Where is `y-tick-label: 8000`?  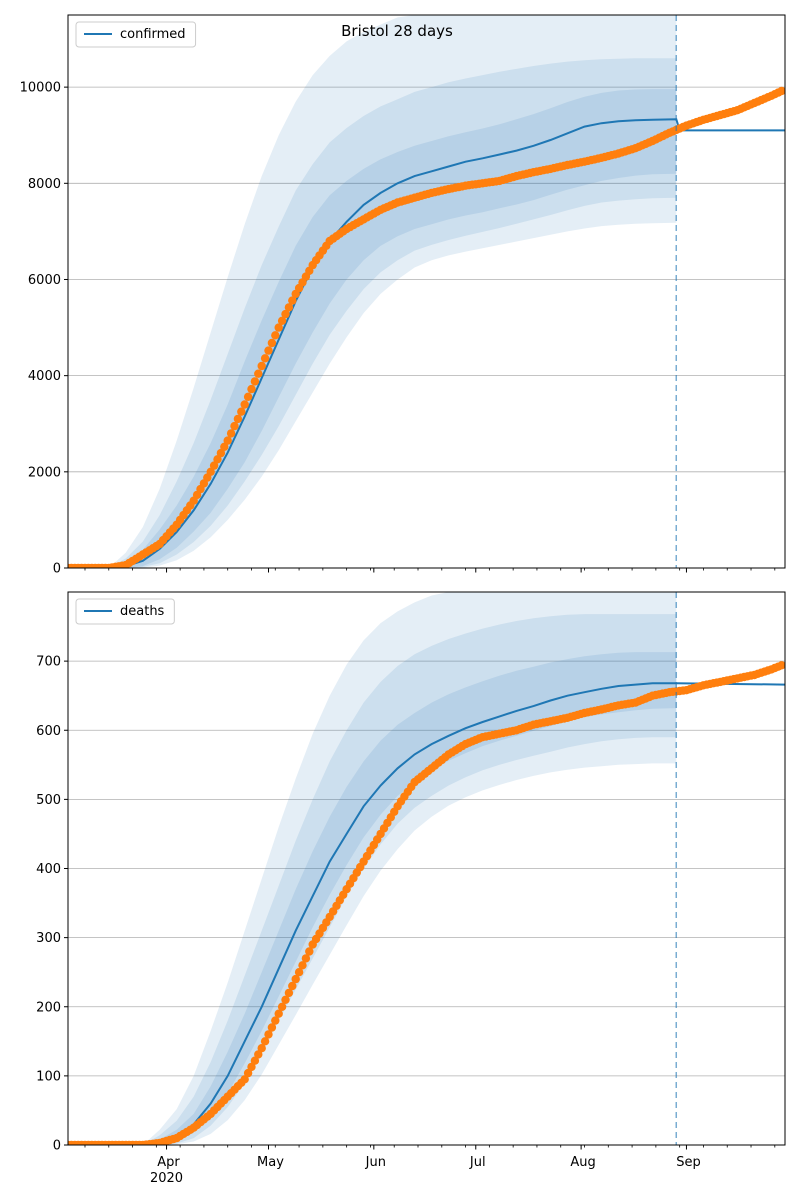 y-tick-label: 8000 is located at coordinates (44, 184).